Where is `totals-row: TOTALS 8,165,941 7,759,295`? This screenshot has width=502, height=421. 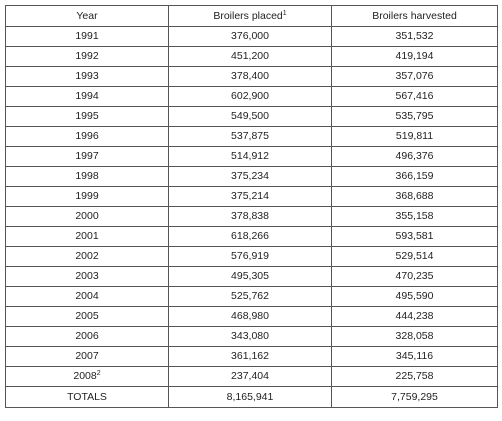 totals-row: TOTALS 8,165,941 7,759,295 is located at coordinates (251, 397).